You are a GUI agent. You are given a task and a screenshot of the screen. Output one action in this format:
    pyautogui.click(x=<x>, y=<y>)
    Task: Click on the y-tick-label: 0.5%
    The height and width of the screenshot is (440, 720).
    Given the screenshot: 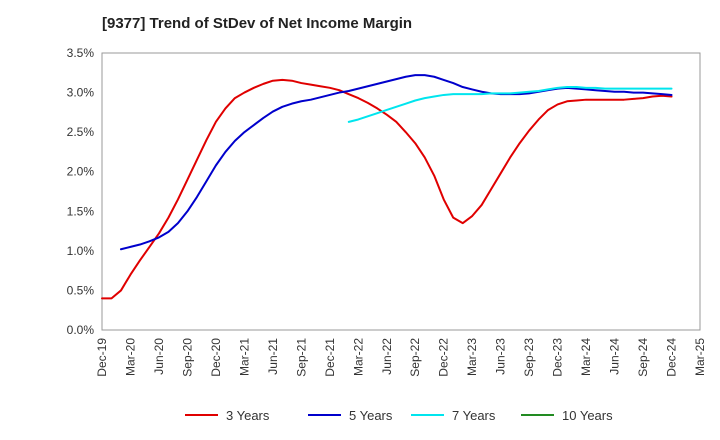 What is the action you would take?
    pyautogui.click(x=81, y=290)
    